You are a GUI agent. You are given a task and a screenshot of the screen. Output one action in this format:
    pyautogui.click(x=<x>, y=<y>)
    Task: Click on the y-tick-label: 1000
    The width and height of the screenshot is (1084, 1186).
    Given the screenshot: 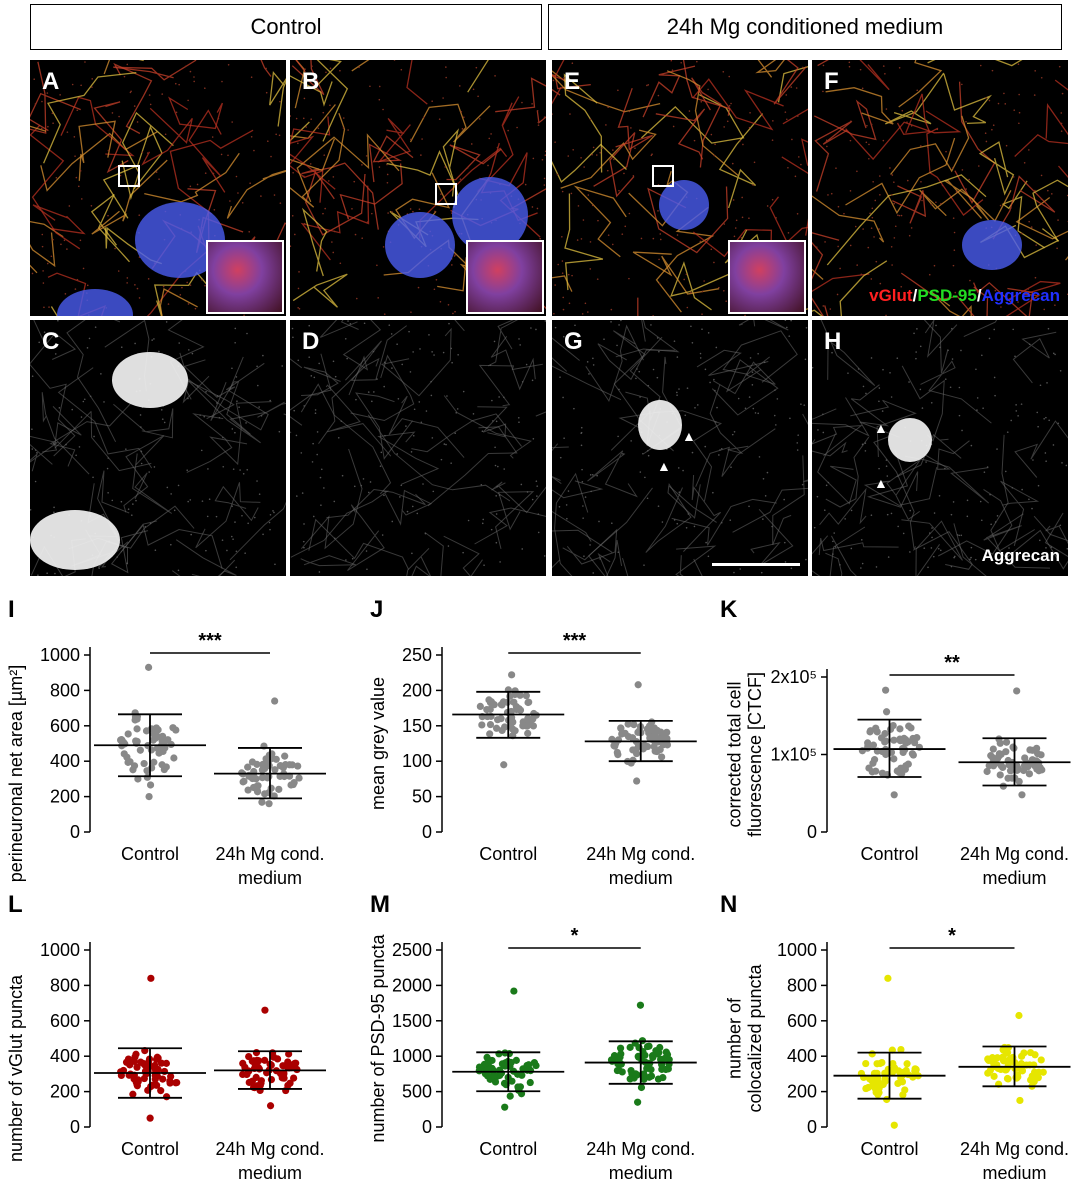 What is the action you would take?
    pyautogui.click(x=60, y=655)
    